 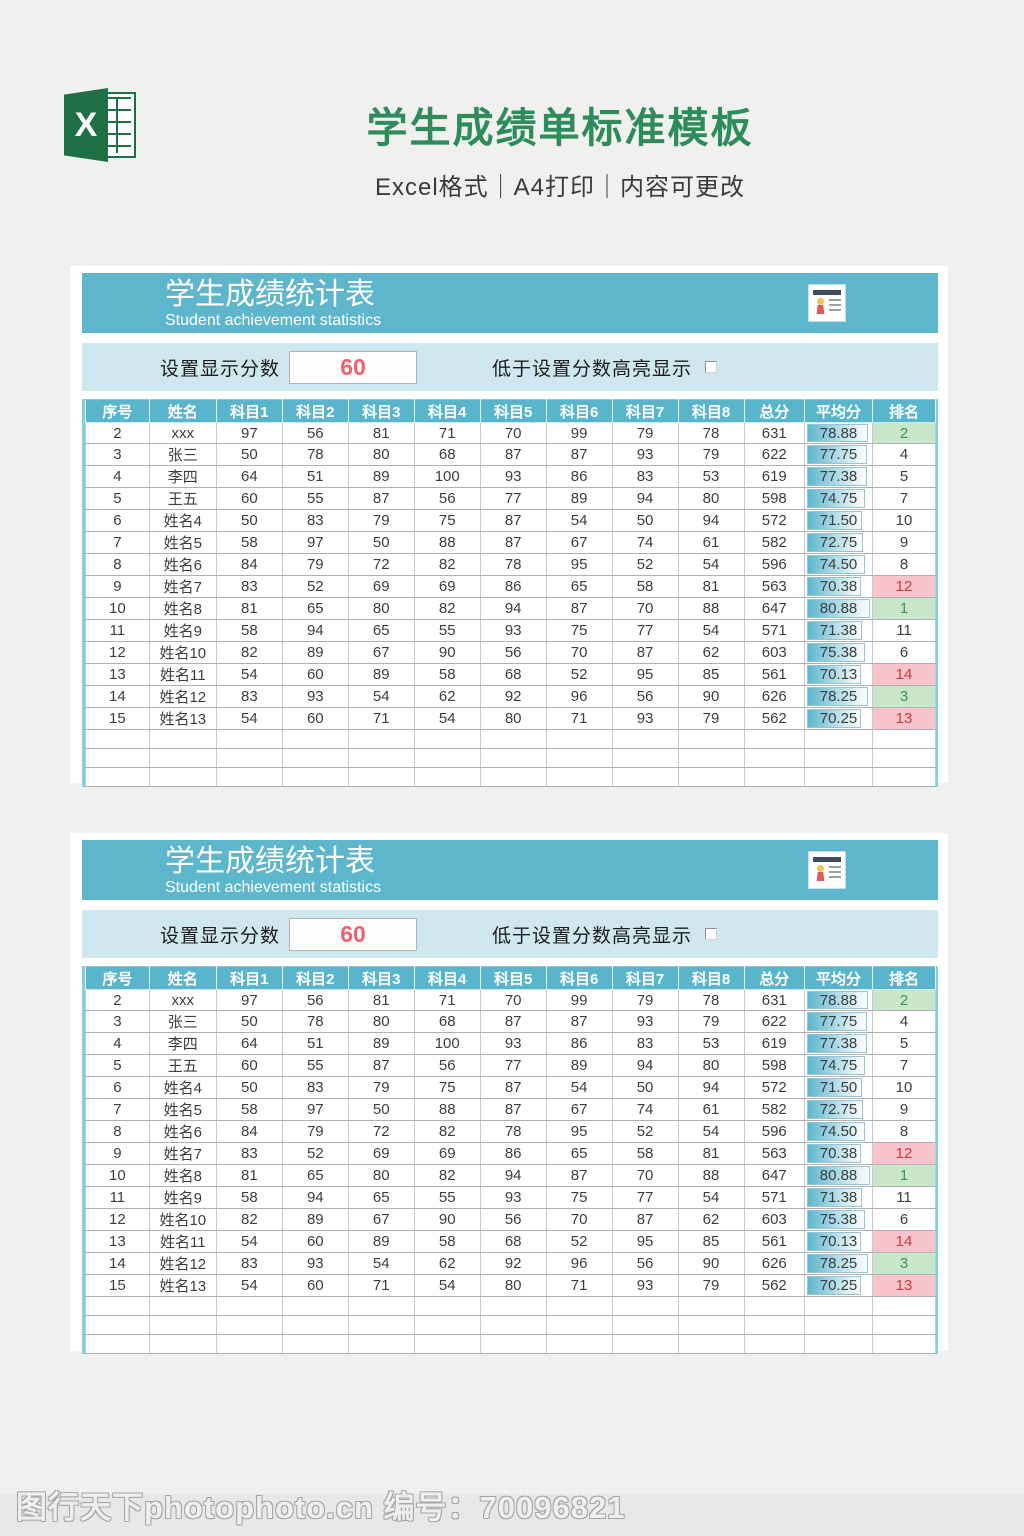 What do you see at coordinates (904, 1109) in the screenshot?
I see `rank-cell: 9` at bounding box center [904, 1109].